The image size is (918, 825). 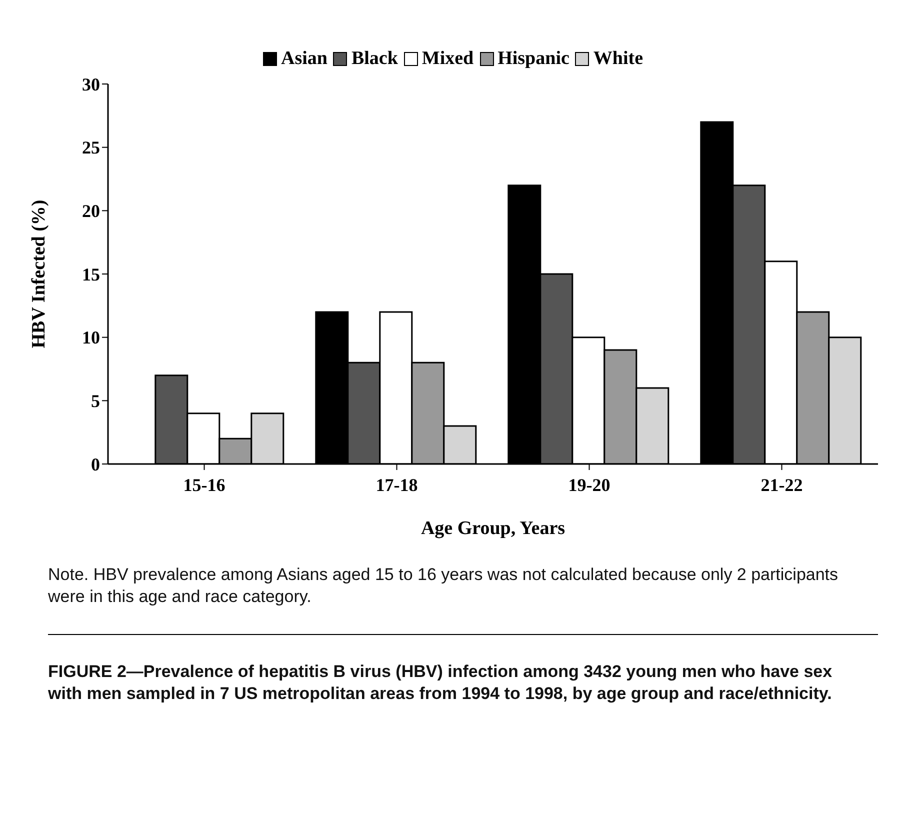 What do you see at coordinates (91, 338) in the screenshot?
I see `y-tick-label: 10` at bounding box center [91, 338].